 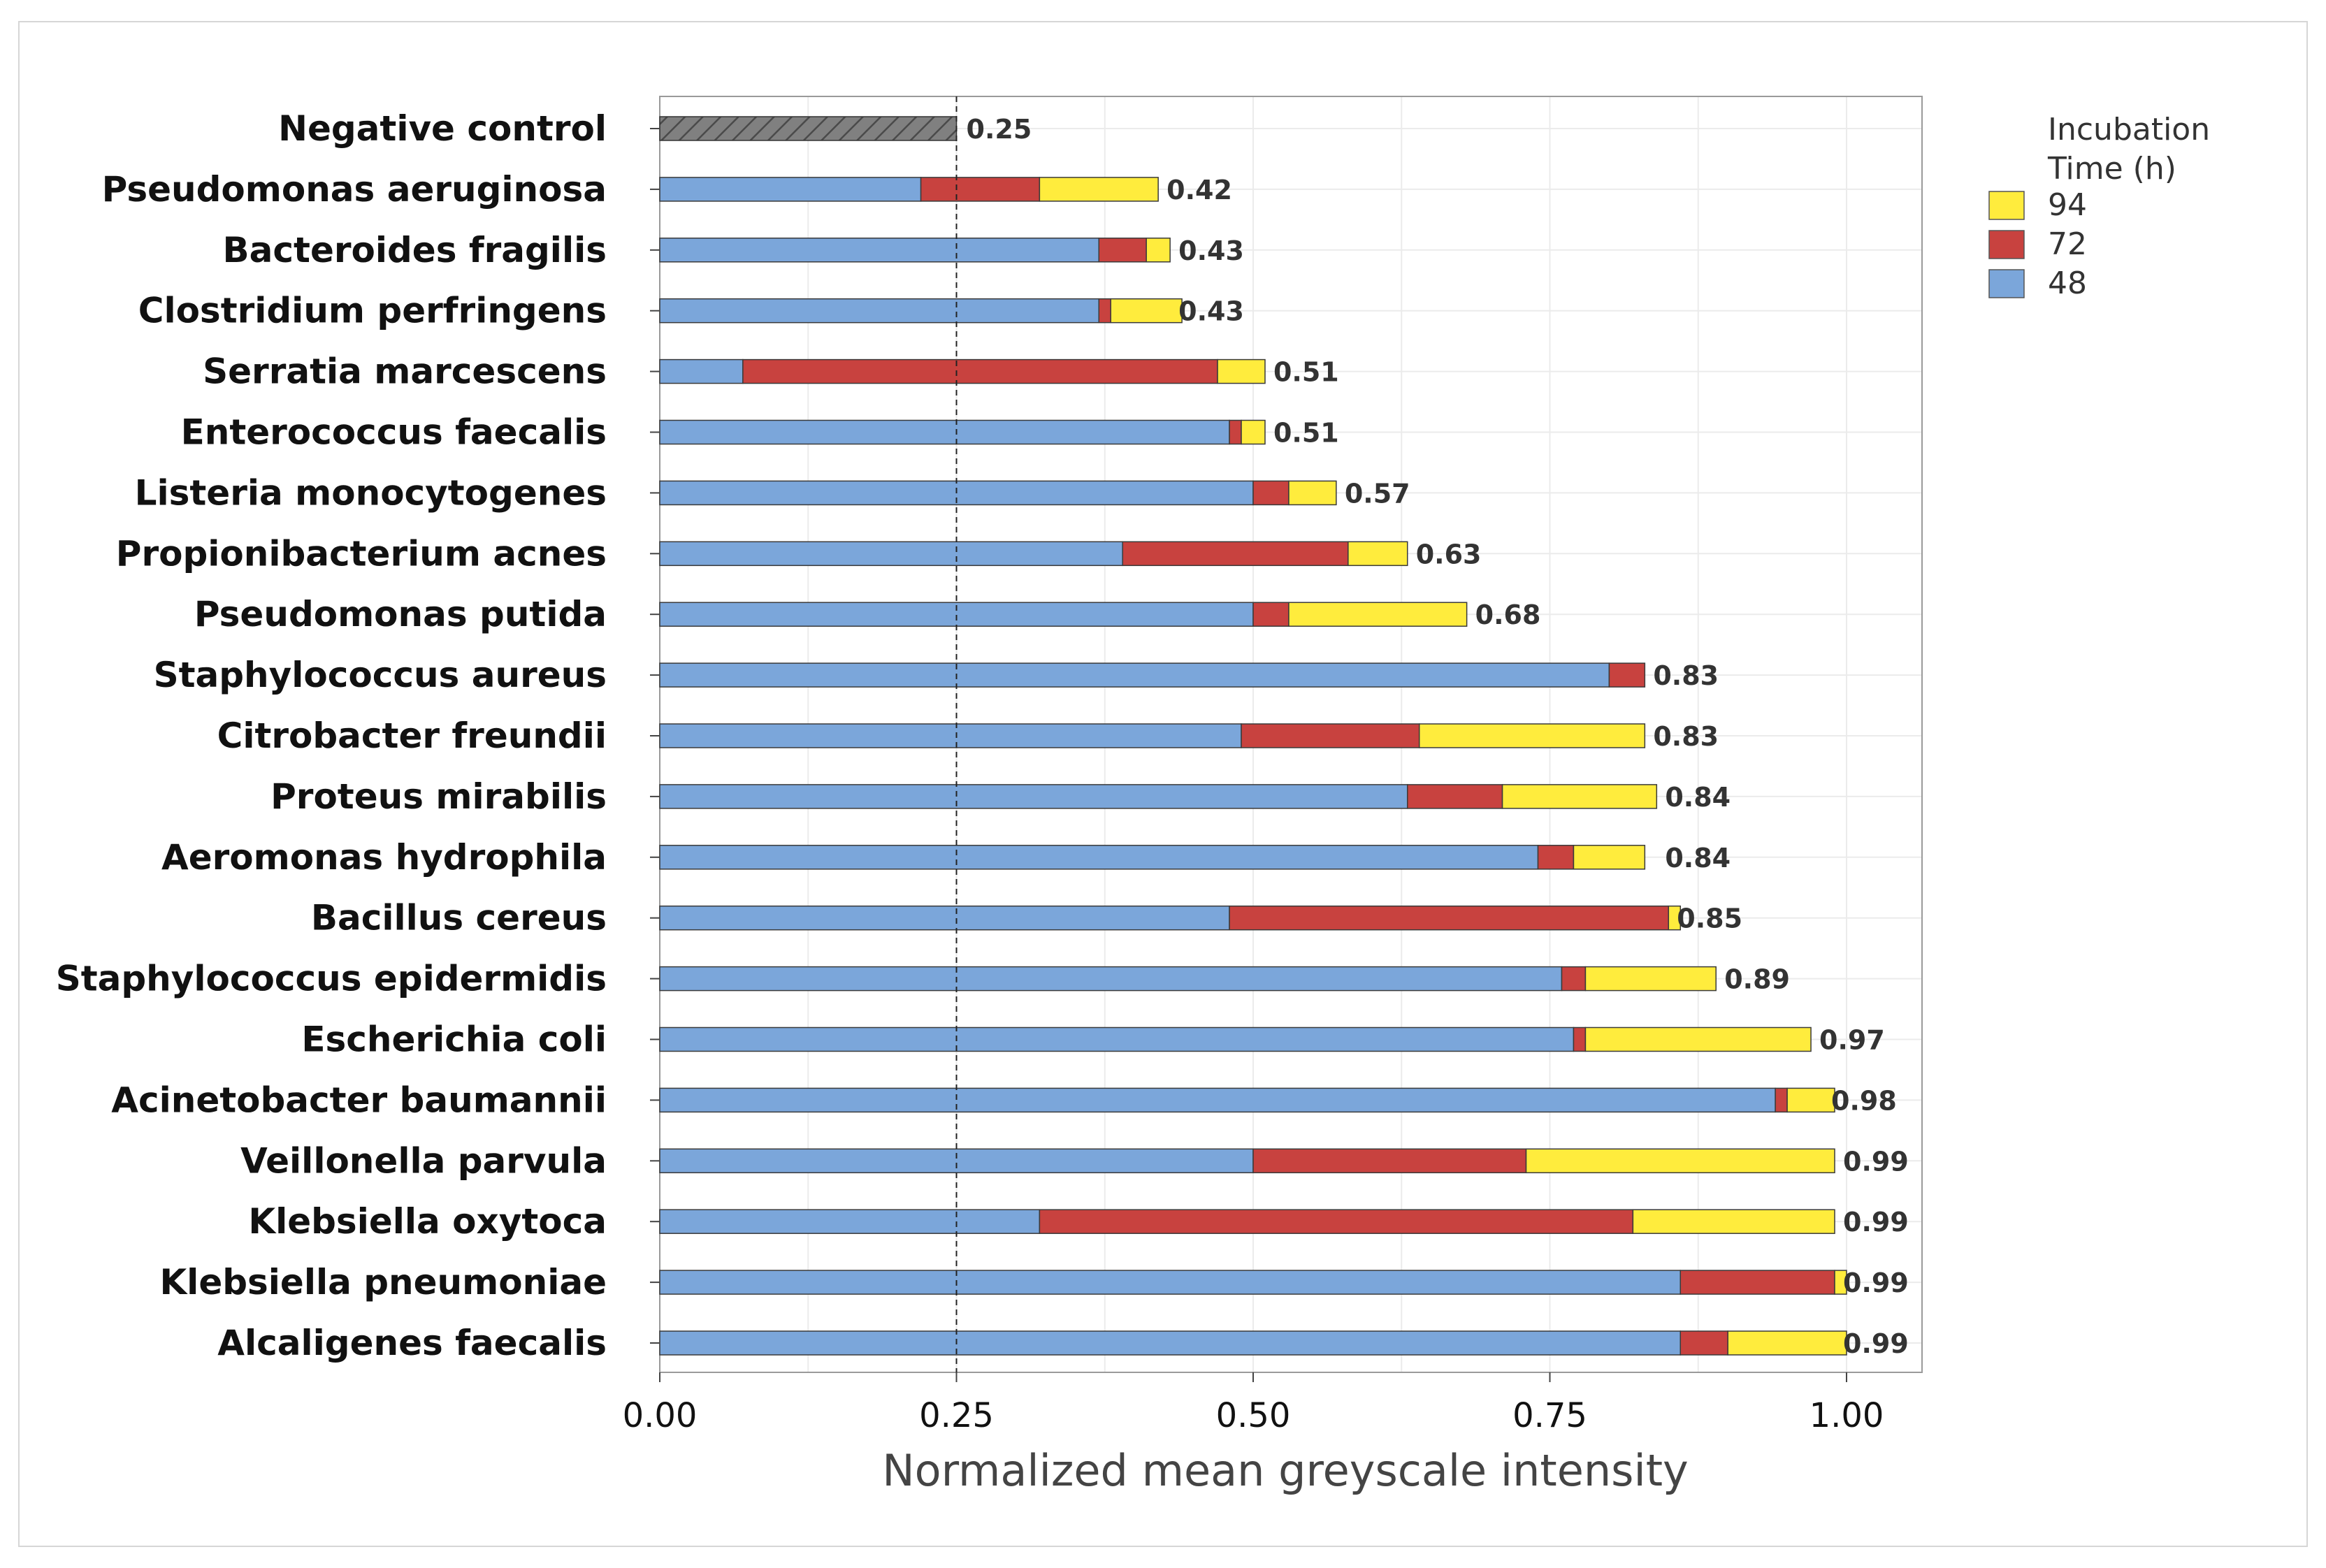 I want to click on category-label: Staphylococcus aureus, so click(x=381, y=675).